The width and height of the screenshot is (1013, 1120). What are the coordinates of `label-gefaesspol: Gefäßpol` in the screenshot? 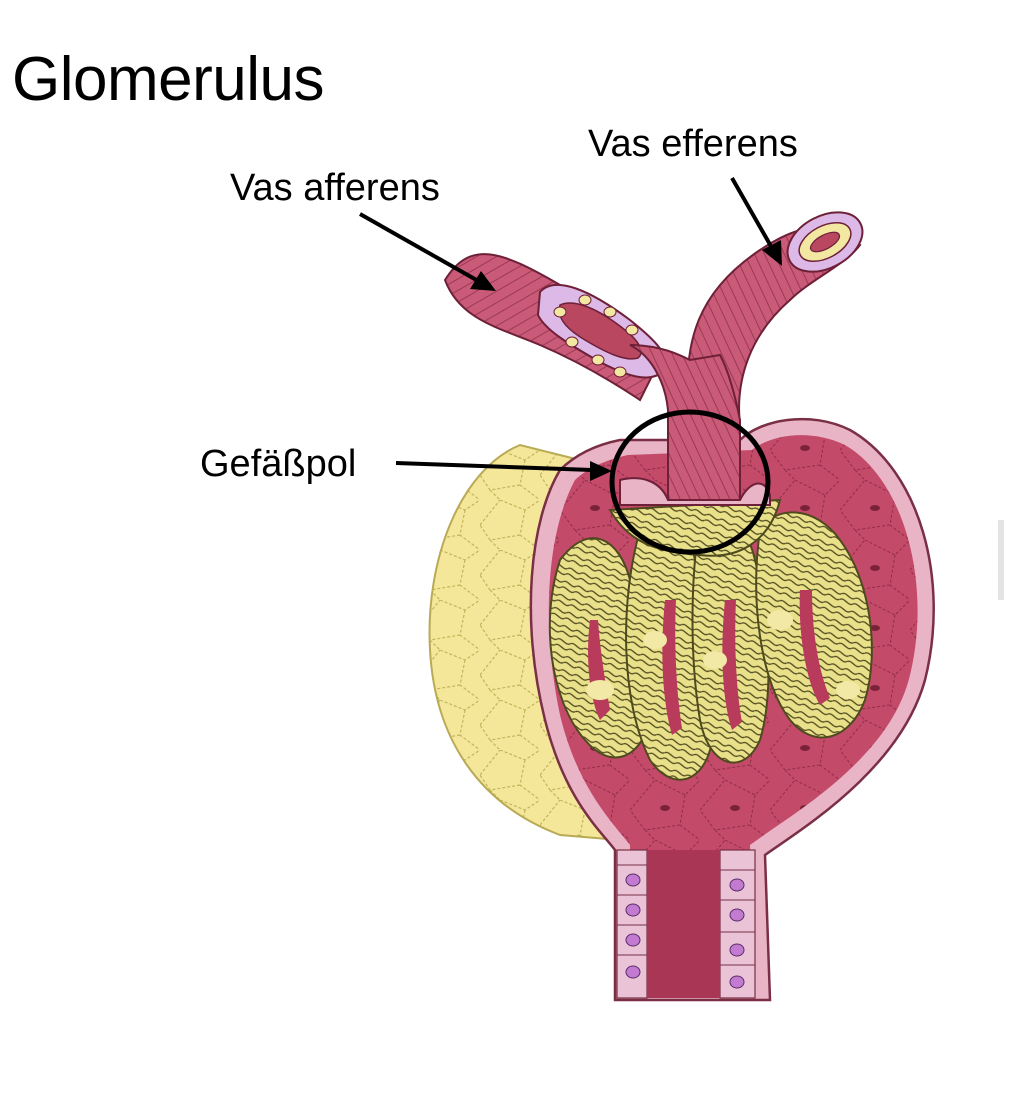 It's located at (278, 464).